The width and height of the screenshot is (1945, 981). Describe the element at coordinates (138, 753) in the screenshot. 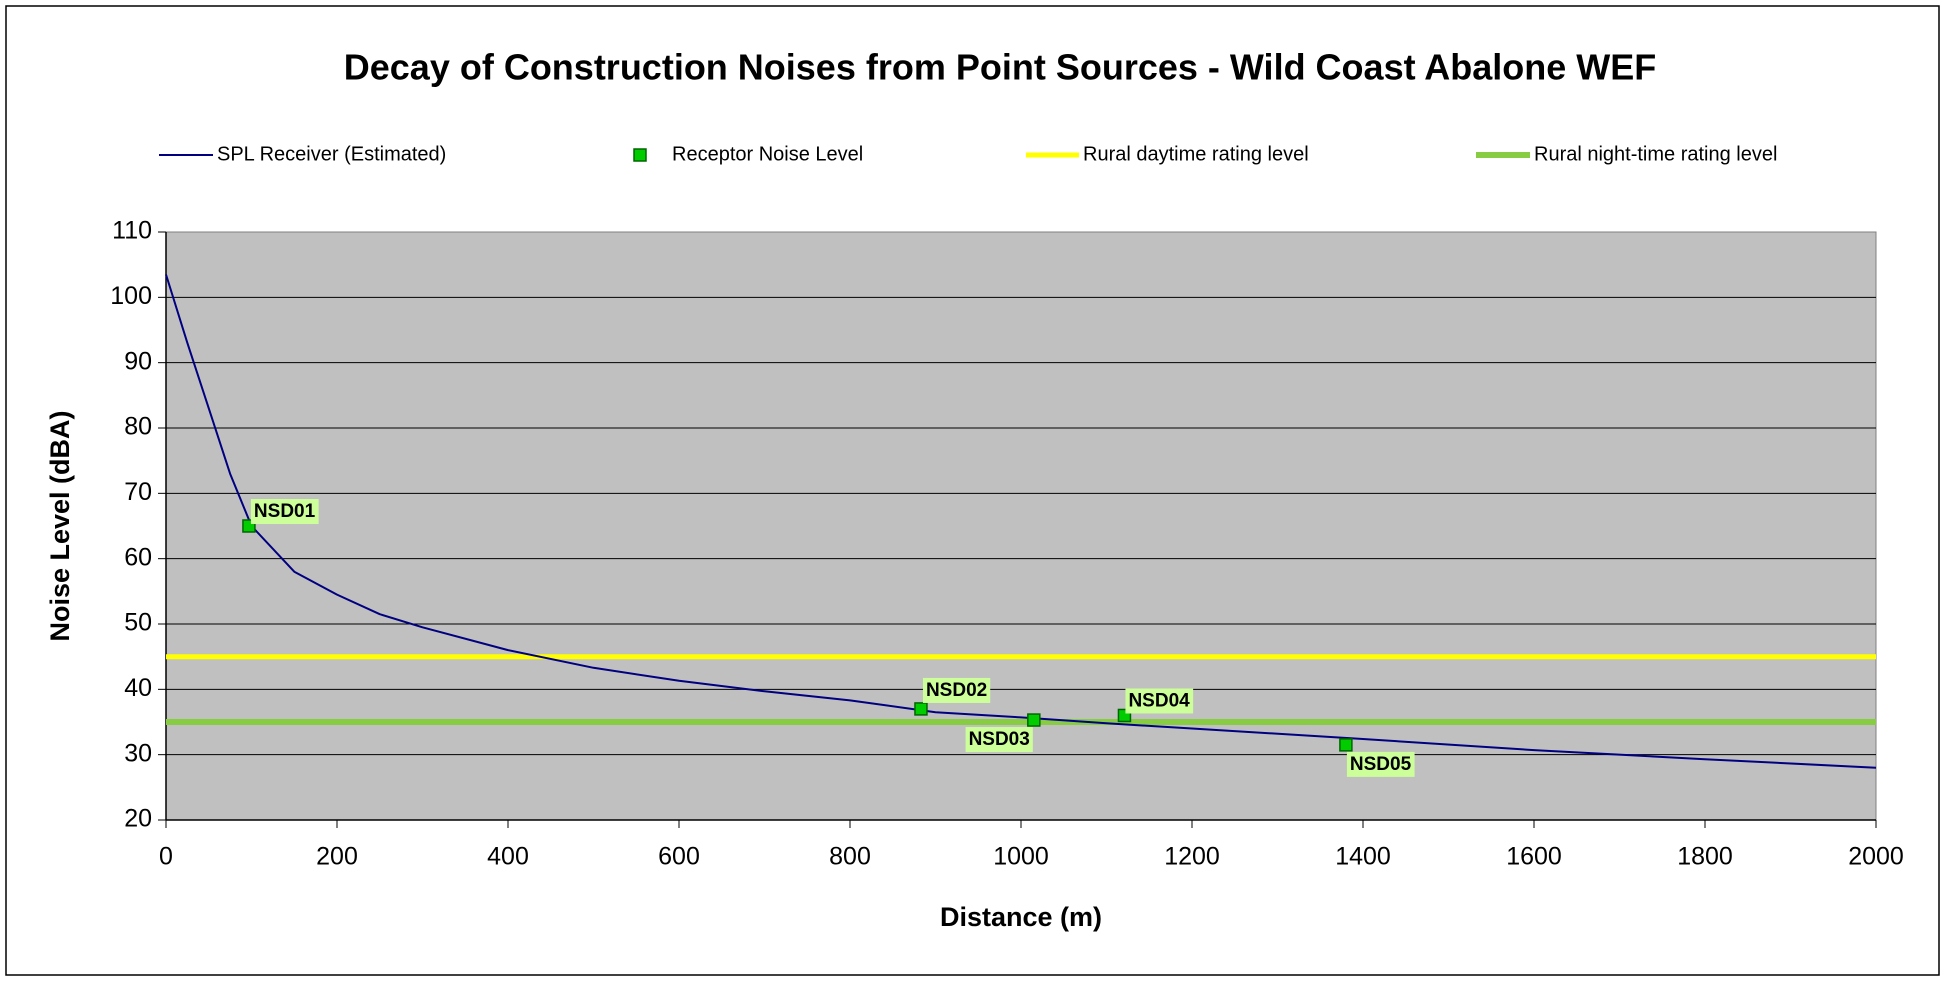

I see `y-tick-label: 30` at that location.